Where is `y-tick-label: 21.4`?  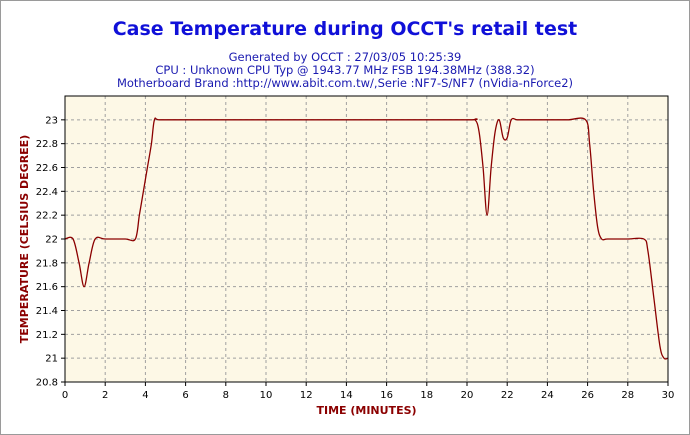 y-tick-label: 21.4 is located at coordinates (47, 311).